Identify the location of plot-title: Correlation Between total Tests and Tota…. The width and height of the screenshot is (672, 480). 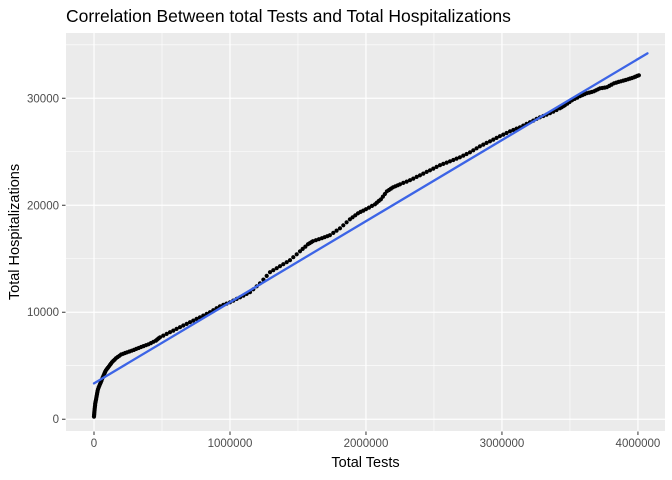
(288, 16).